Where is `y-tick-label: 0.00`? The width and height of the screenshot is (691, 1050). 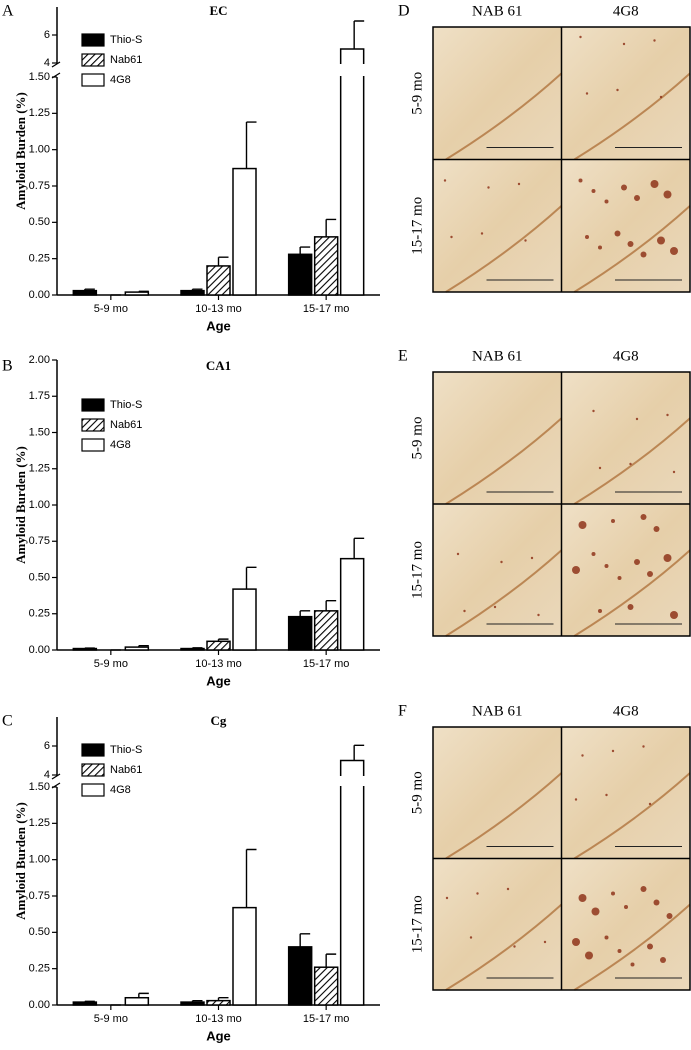
y-tick-label: 0.00 is located at coordinates (39, 1005).